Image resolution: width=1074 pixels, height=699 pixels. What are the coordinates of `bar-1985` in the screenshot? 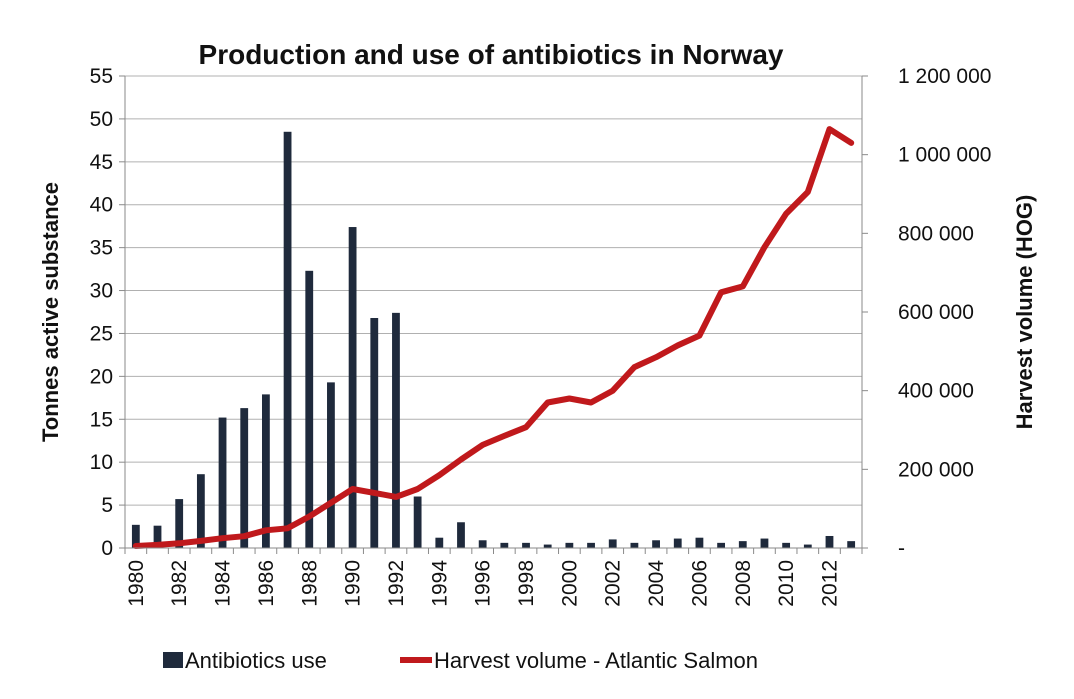 It's located at (244, 478).